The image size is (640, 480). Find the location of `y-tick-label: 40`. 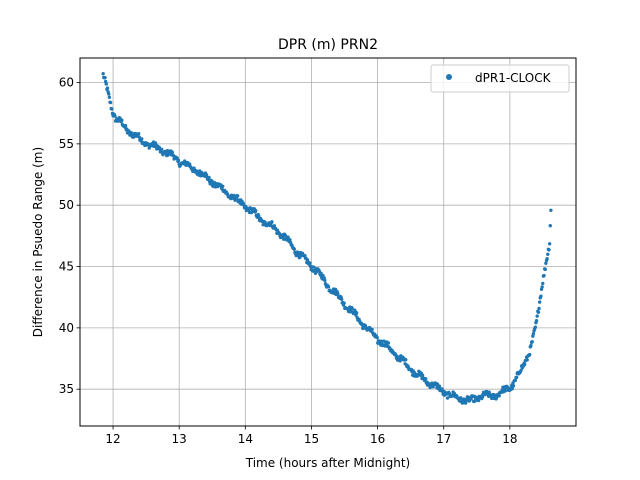

y-tick-label: 40 is located at coordinates (66, 328).